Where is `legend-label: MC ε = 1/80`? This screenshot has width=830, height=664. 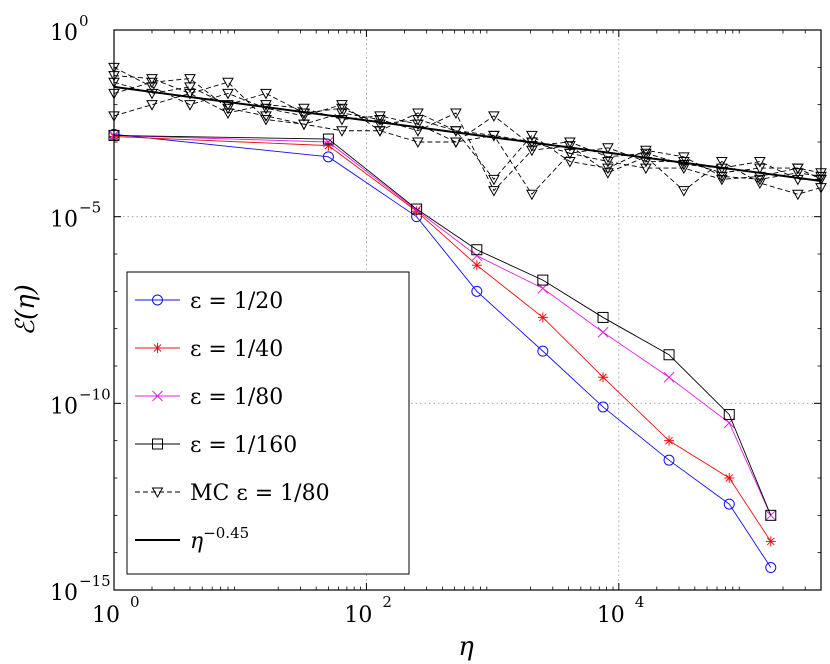 legend-label: MC ε = 1/80 is located at coordinates (260, 493).